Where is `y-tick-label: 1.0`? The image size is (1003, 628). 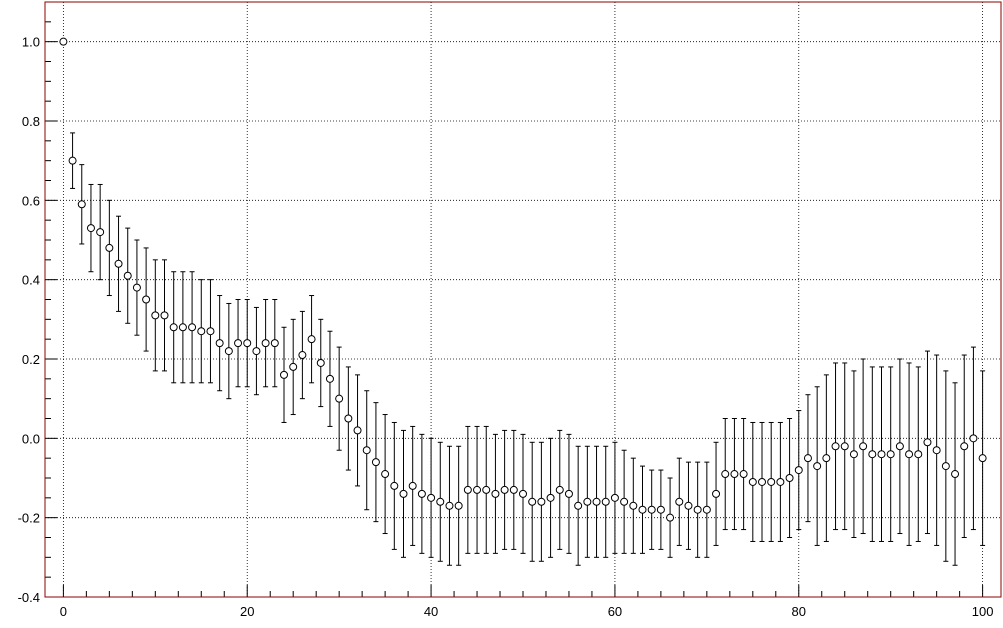
y-tick-label: 1.0 is located at coordinates (31, 42).